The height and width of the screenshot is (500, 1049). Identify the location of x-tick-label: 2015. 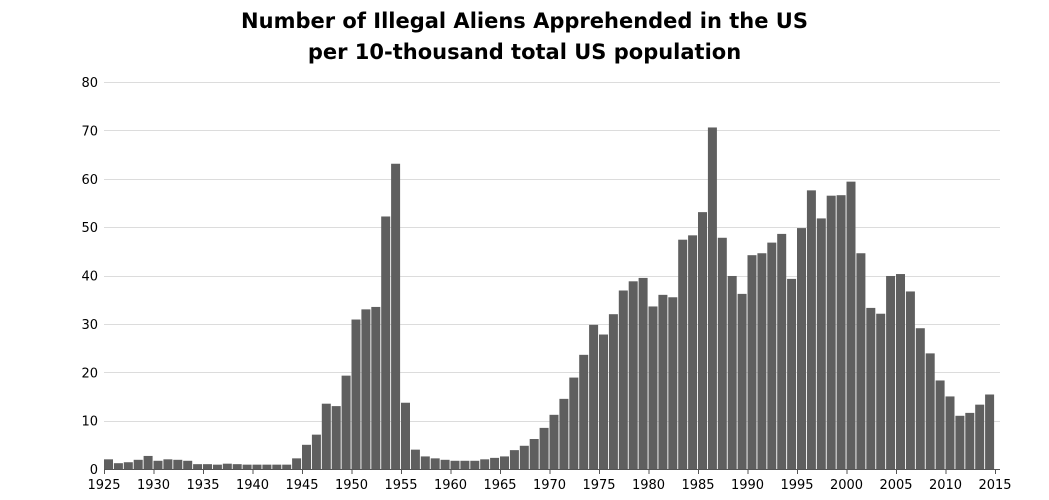
(994, 485).